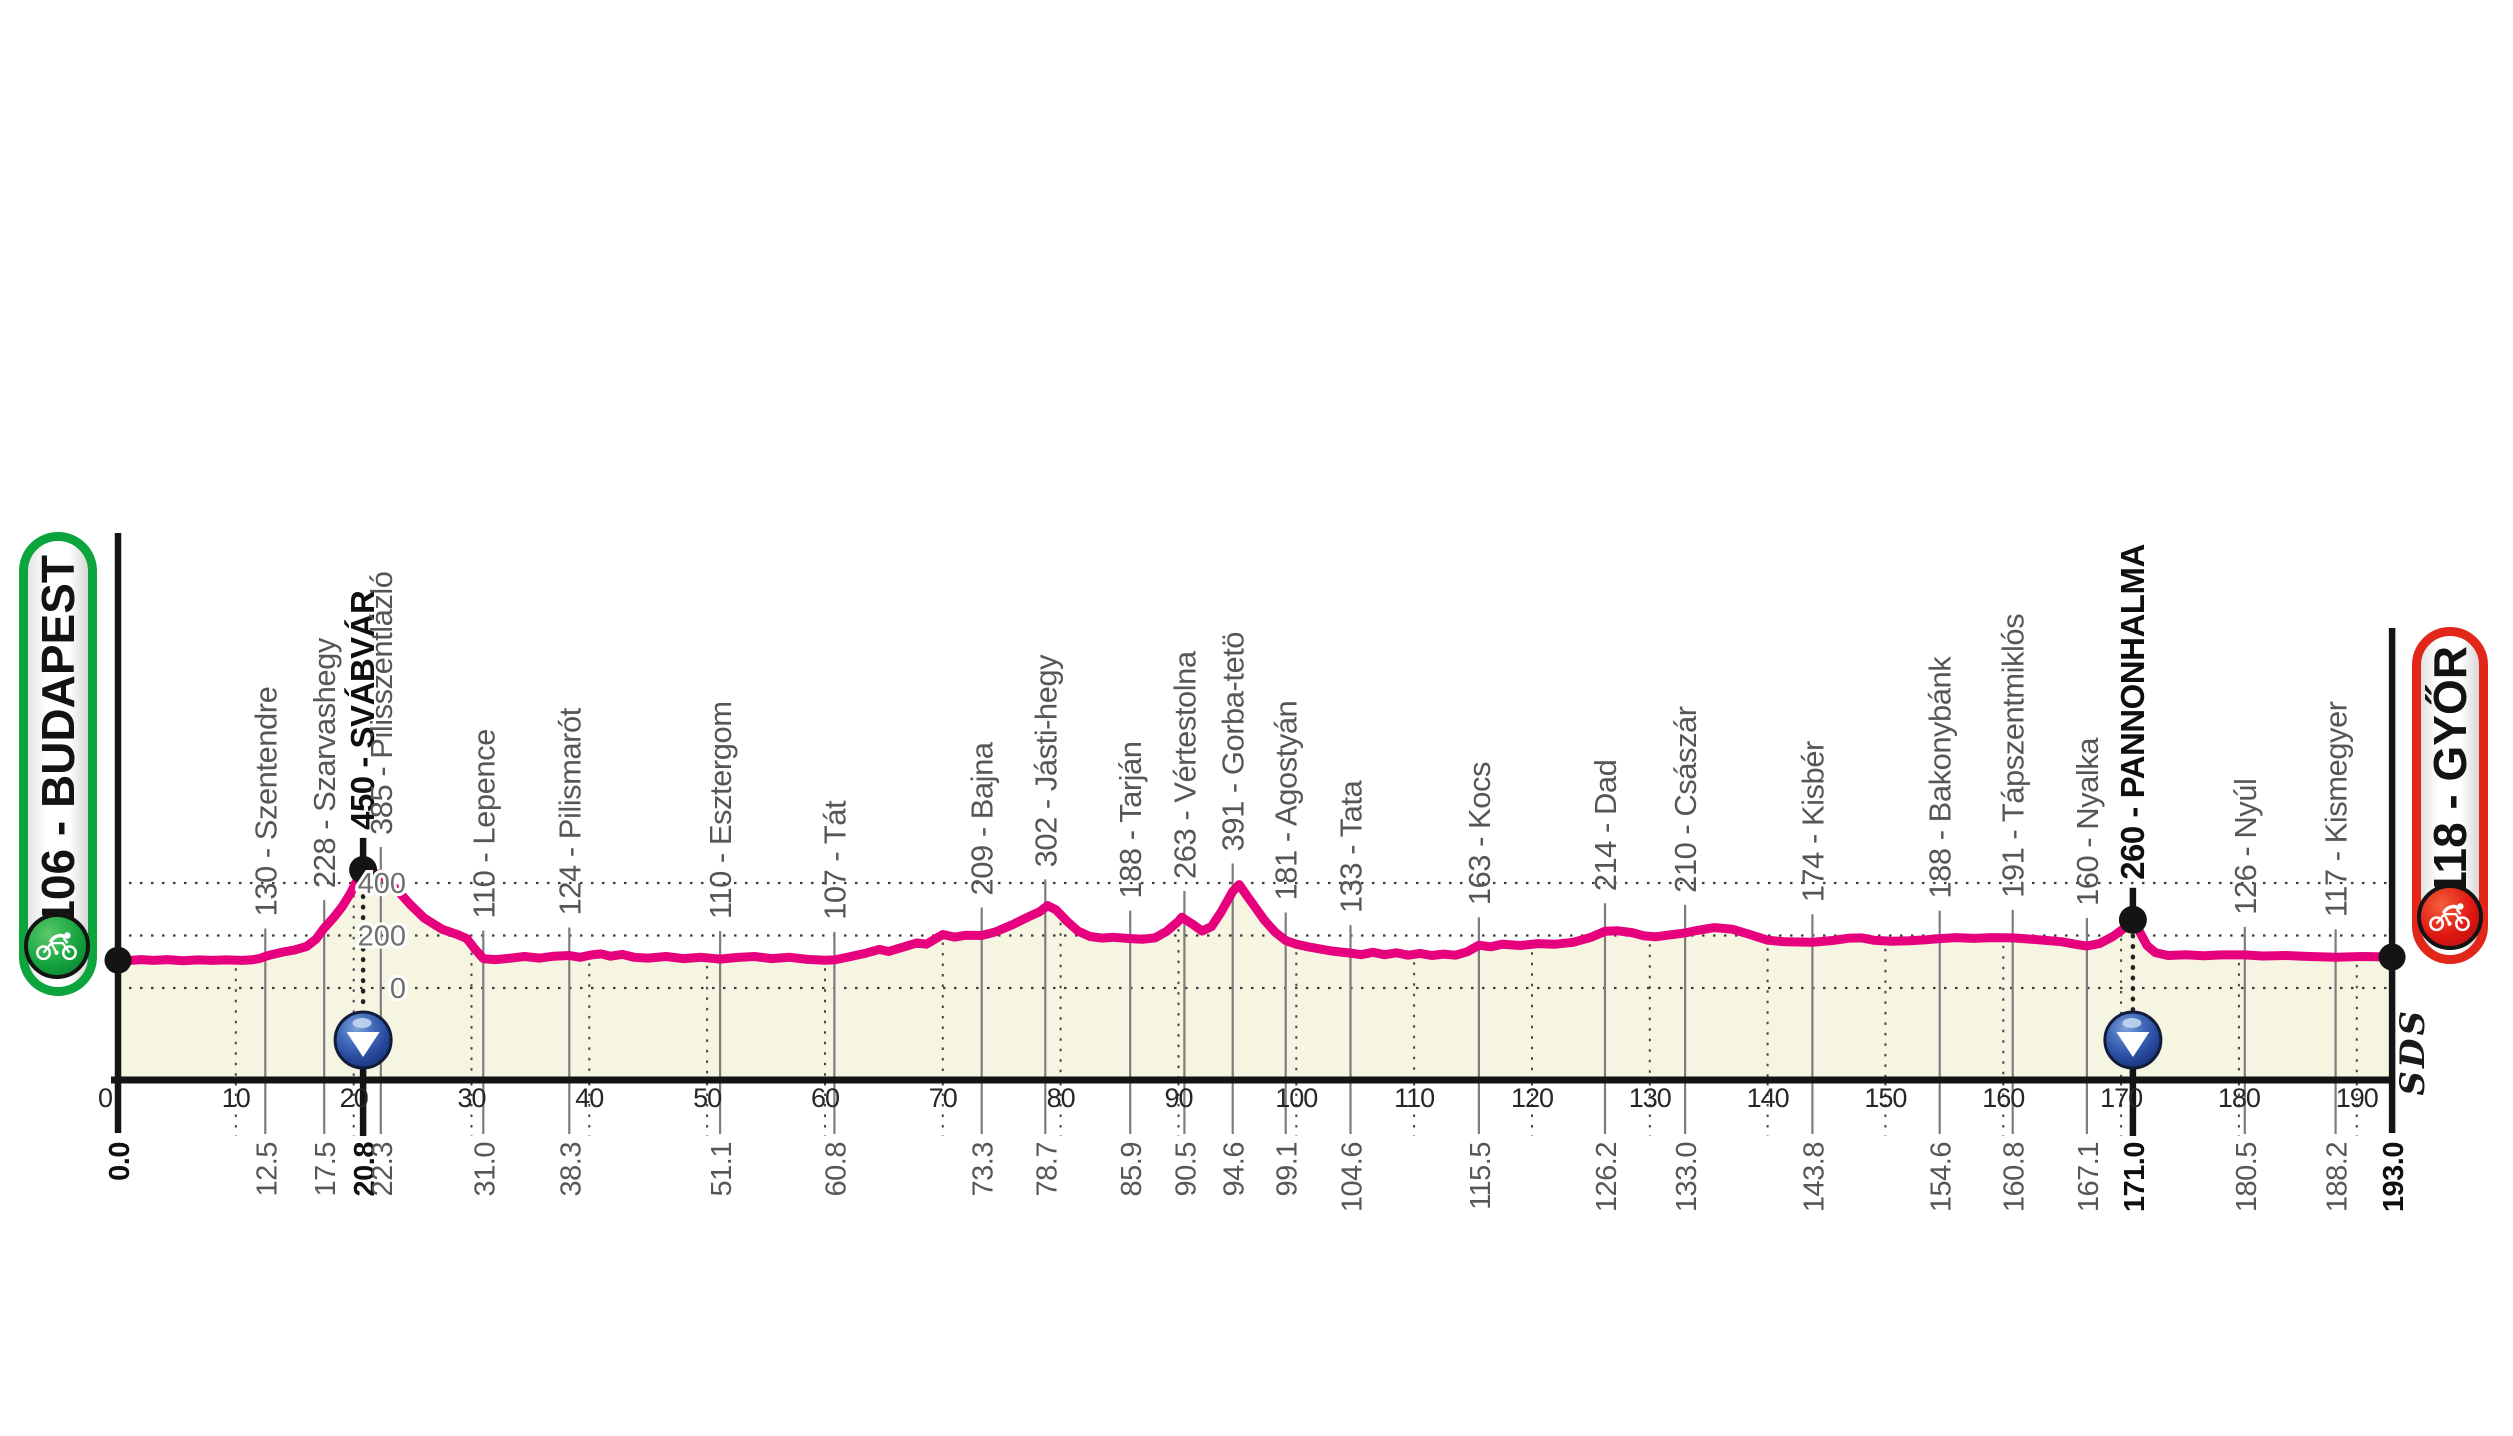 The image size is (2513, 1436). Describe the element at coordinates (1768, 1098) in the screenshot. I see `km-tick-label: 140` at that location.